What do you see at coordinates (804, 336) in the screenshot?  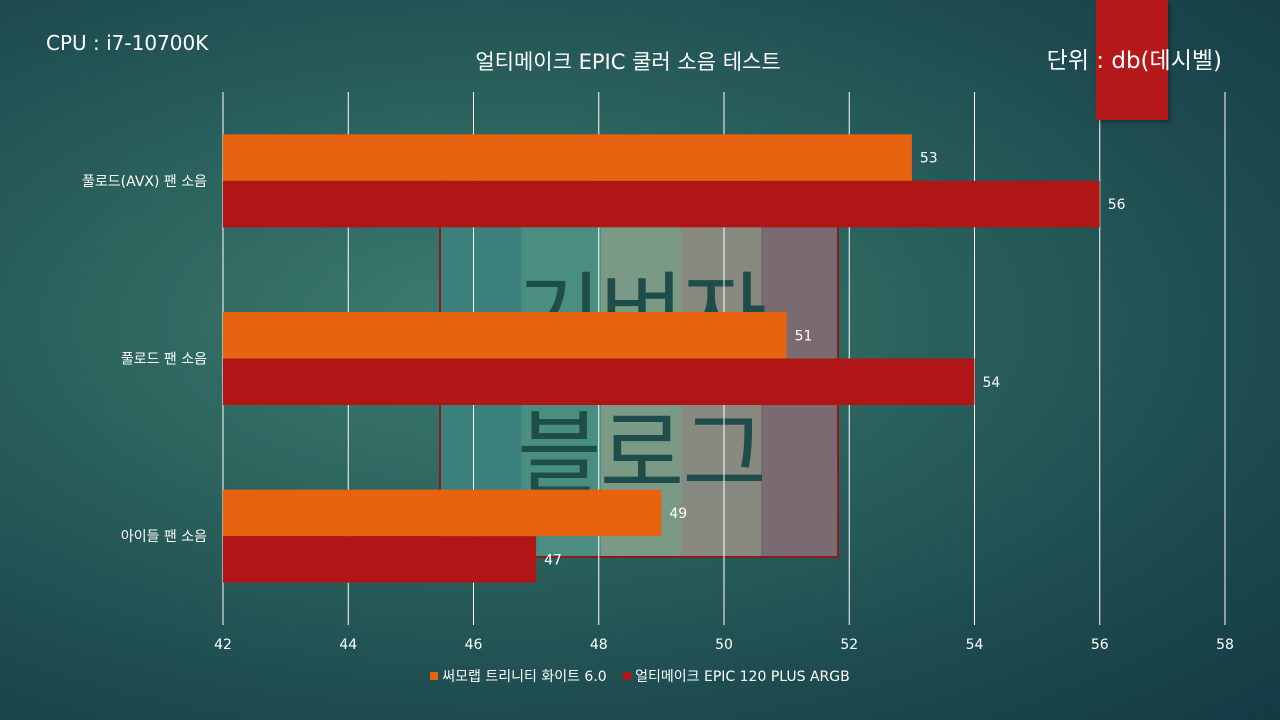 I see `data-label: 51` at bounding box center [804, 336].